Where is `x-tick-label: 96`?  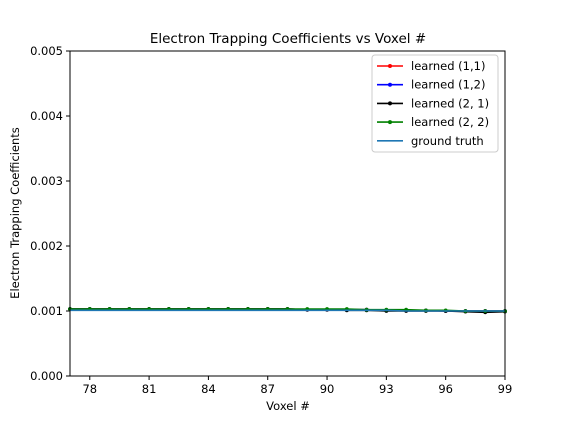
x-tick-label: 96 is located at coordinates (445, 389).